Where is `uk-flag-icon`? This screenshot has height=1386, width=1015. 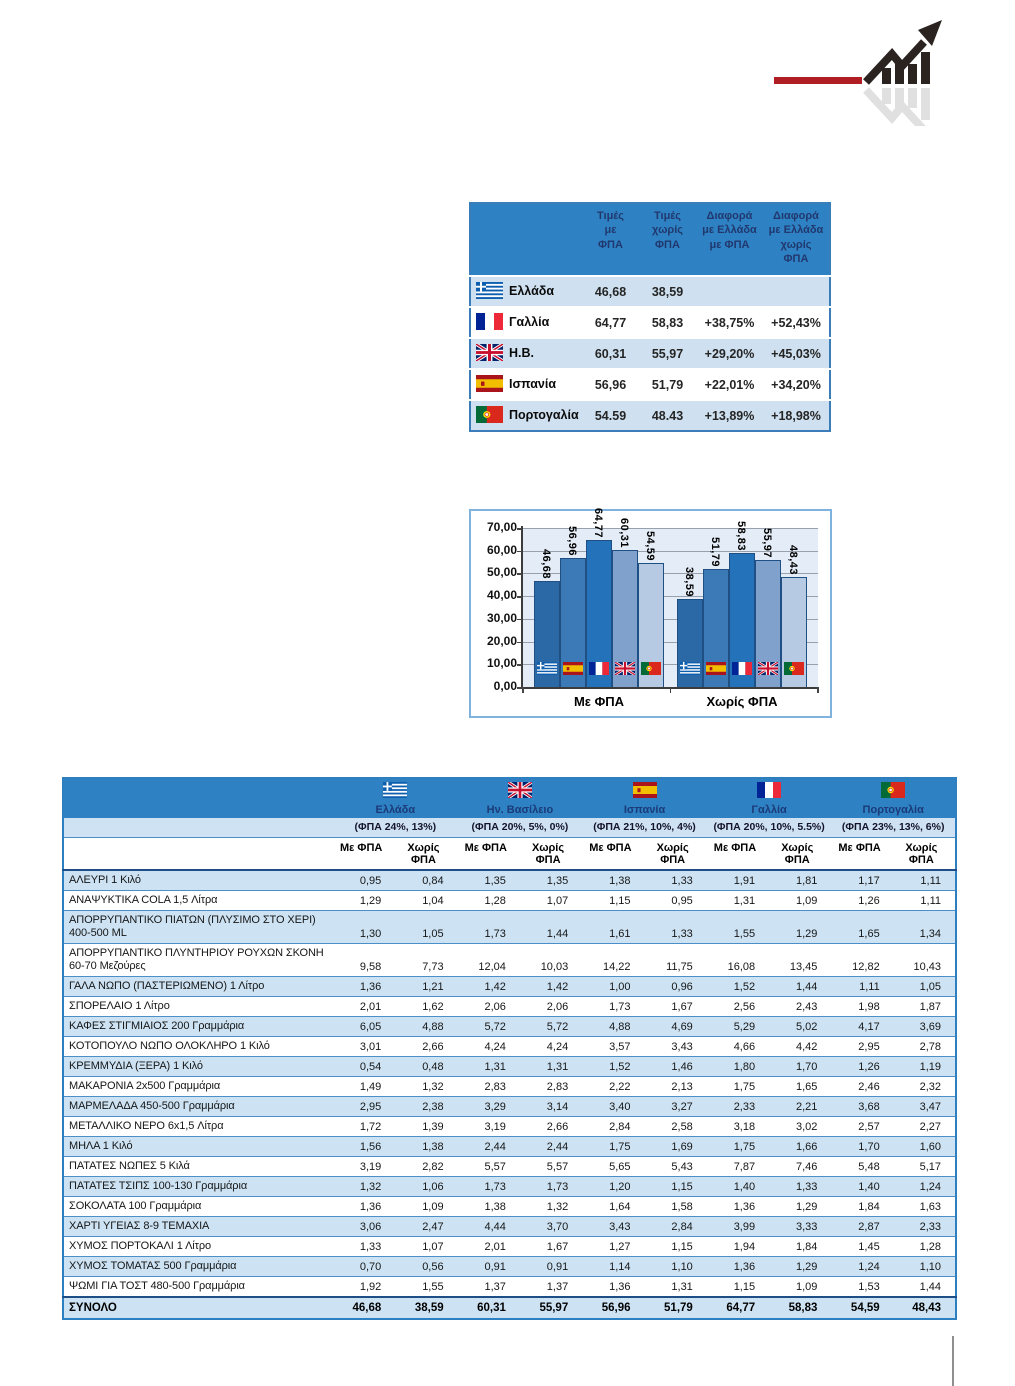 uk-flag-icon is located at coordinates (625, 668).